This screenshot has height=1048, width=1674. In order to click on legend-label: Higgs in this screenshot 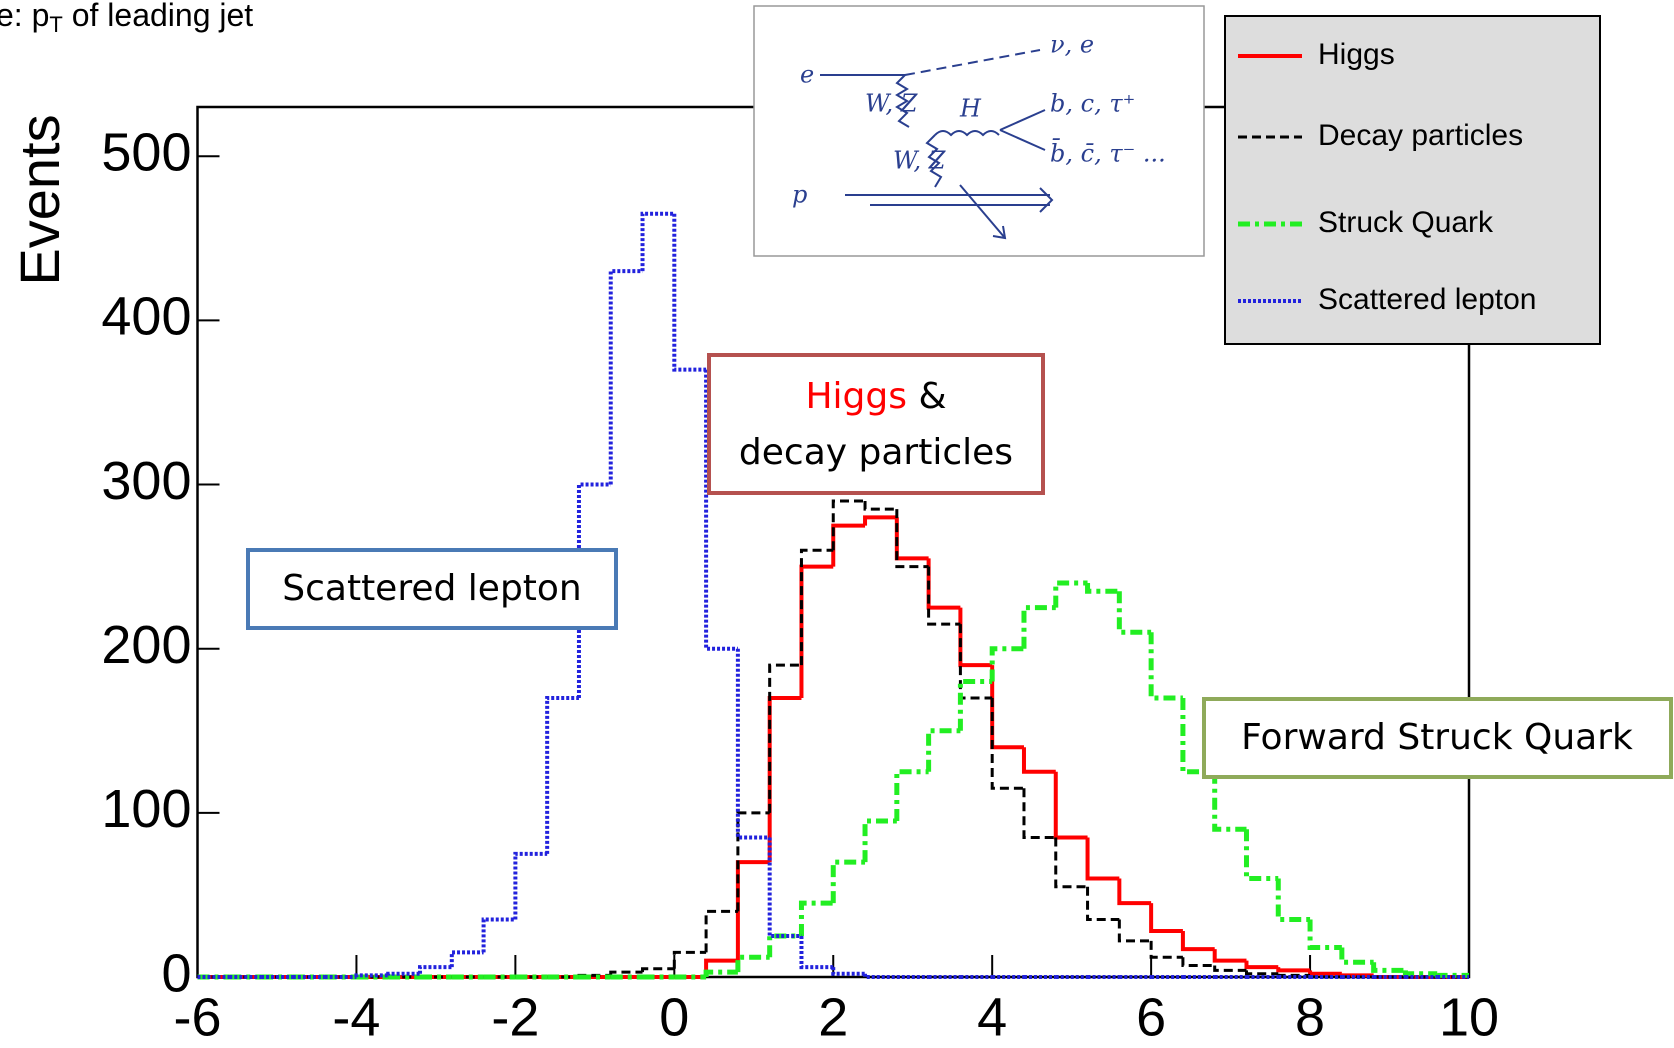, I will do `click(1356, 54)`.